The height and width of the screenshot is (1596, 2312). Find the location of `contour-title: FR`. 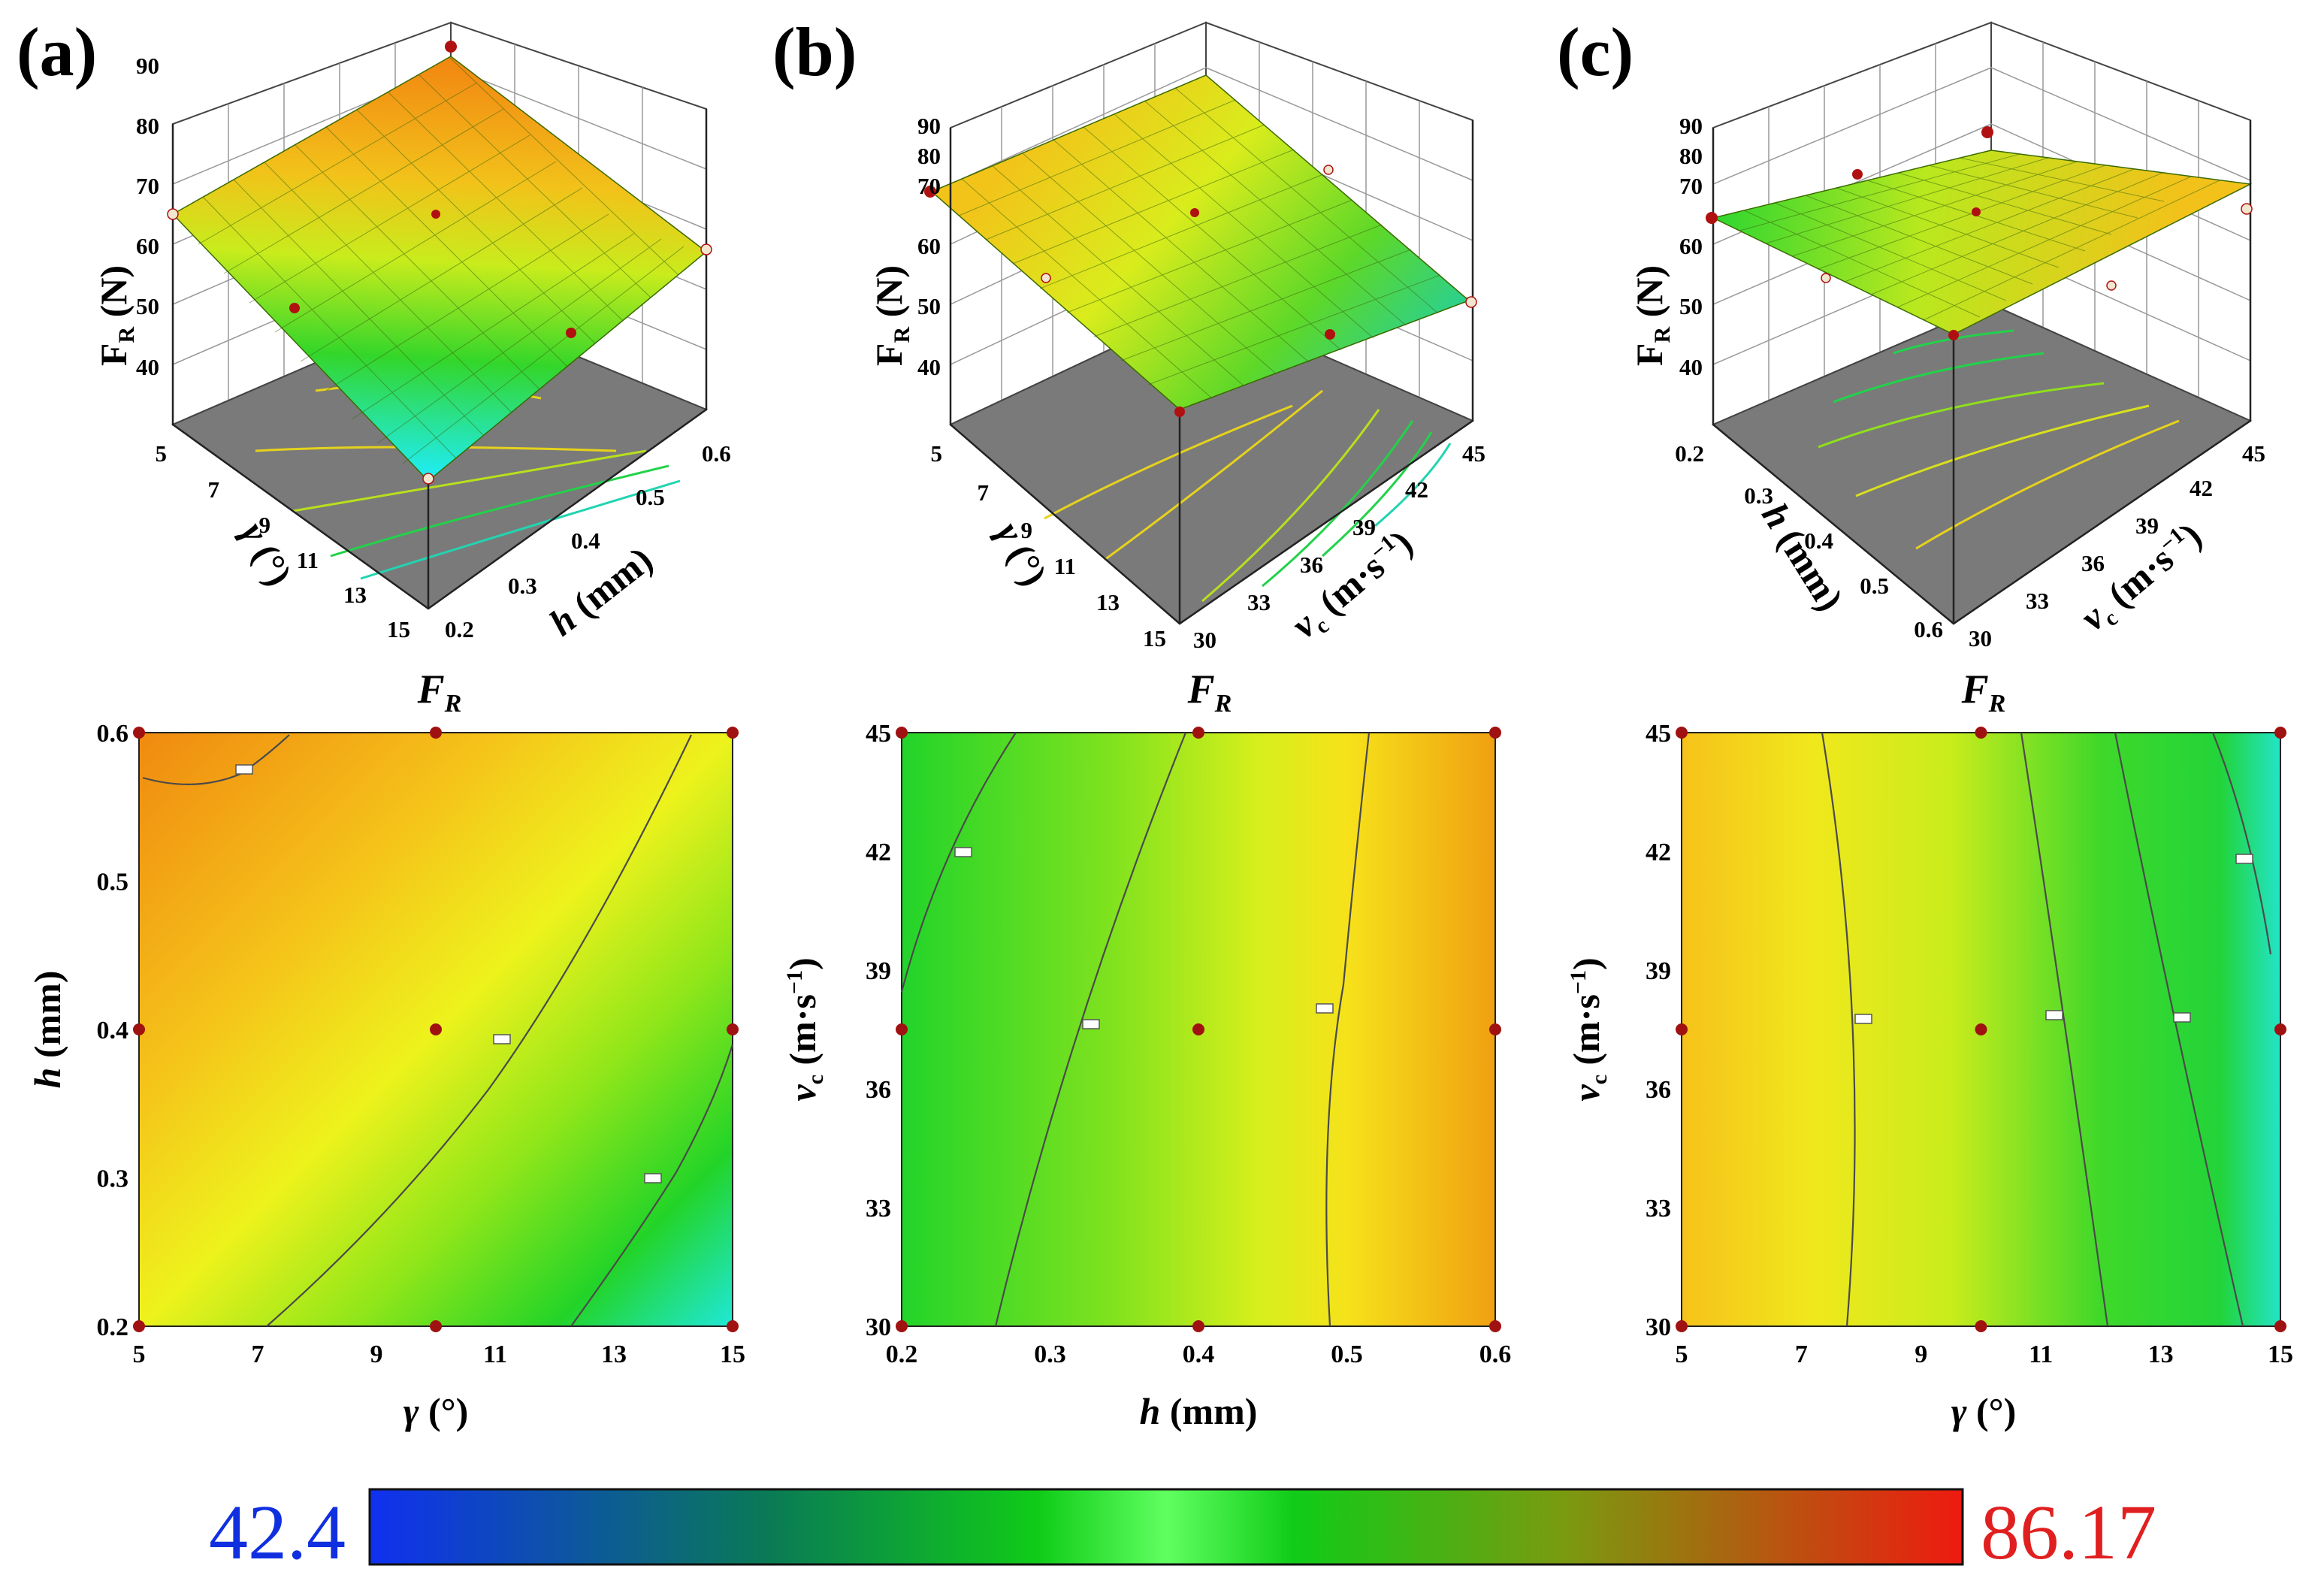

contour-title: FR is located at coordinates (1983, 692).